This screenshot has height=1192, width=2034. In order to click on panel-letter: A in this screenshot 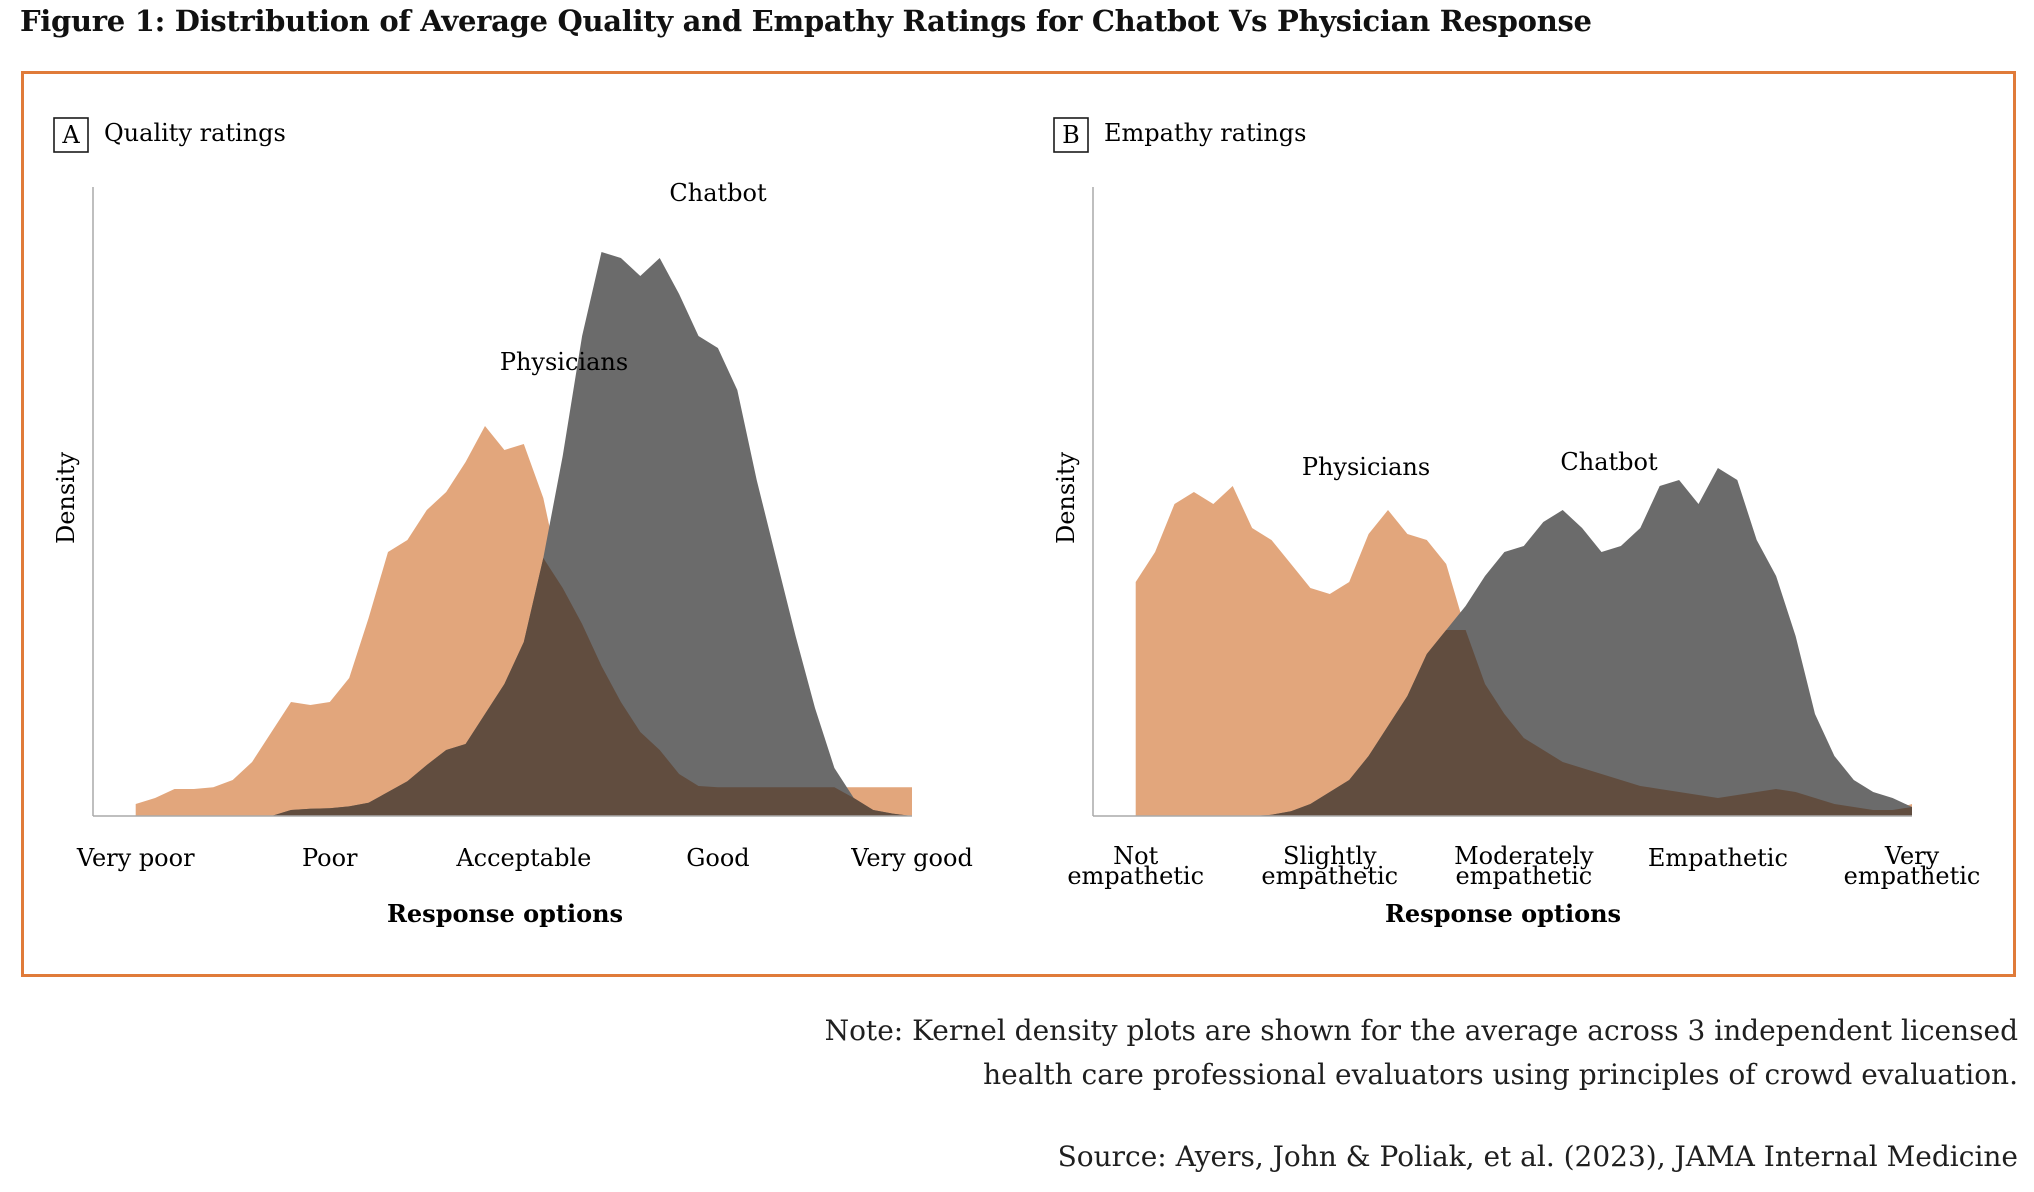, I will do `click(70, 135)`.